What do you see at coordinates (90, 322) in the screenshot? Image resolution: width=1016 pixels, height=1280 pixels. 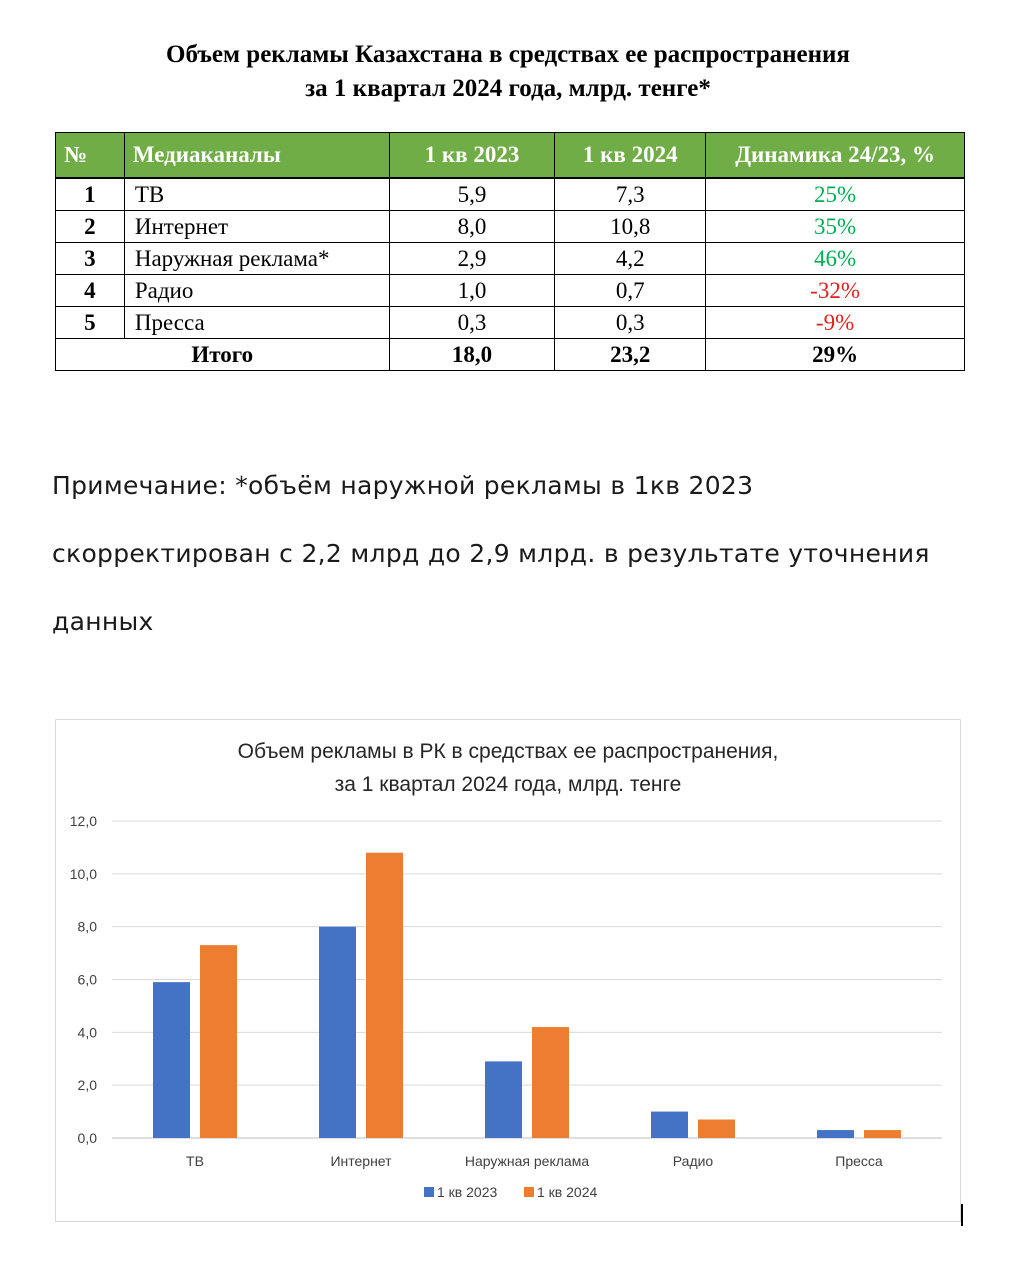 I see `row-number: 5` at bounding box center [90, 322].